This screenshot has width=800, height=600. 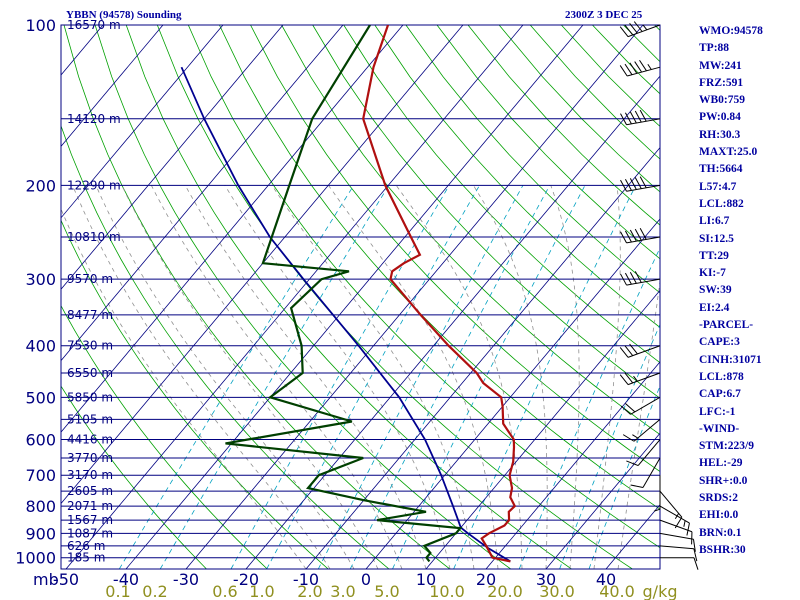 I want to click on height-label: 4416 m, so click(x=90, y=440).